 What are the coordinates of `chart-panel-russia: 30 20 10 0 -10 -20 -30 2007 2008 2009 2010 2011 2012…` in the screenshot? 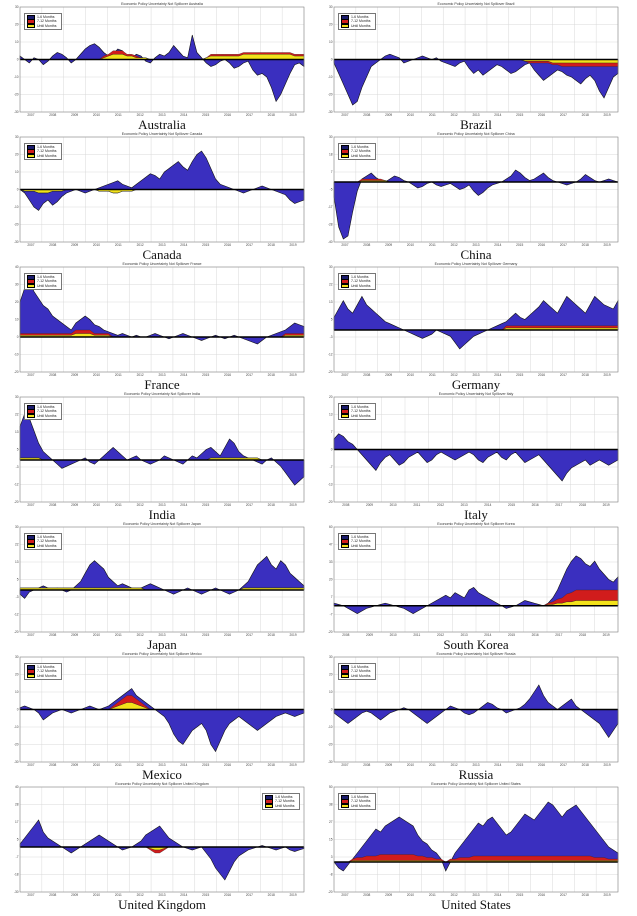 It's located at (476, 717).